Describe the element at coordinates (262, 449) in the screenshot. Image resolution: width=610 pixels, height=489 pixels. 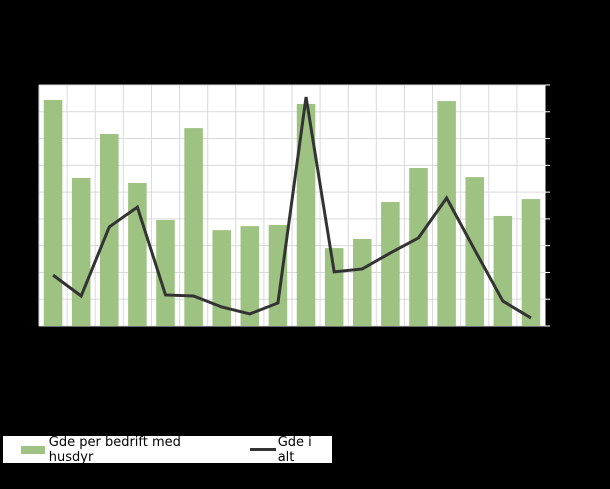
I see `line-swatch-icon` at that location.